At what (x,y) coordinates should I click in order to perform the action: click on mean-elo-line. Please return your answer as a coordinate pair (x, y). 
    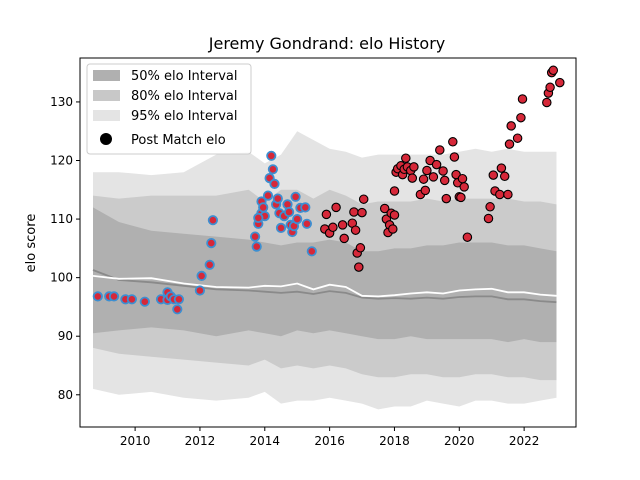
    Looking at the image, I should click on (324, 286).